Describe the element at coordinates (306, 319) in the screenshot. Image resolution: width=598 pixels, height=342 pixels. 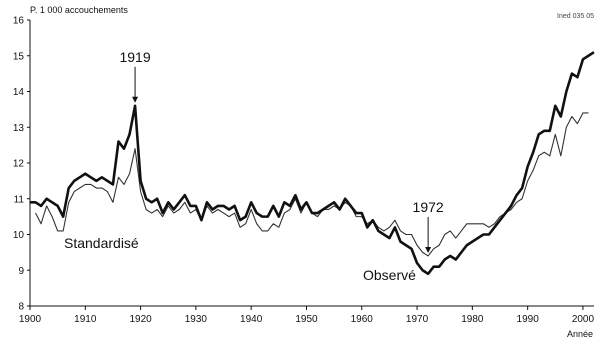
I see `x-tick-label: 1950` at that location.